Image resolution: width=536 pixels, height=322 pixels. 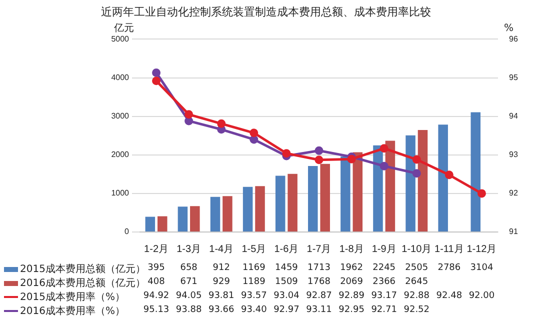 I want to click on data-label: 1713, so click(x=319, y=268).